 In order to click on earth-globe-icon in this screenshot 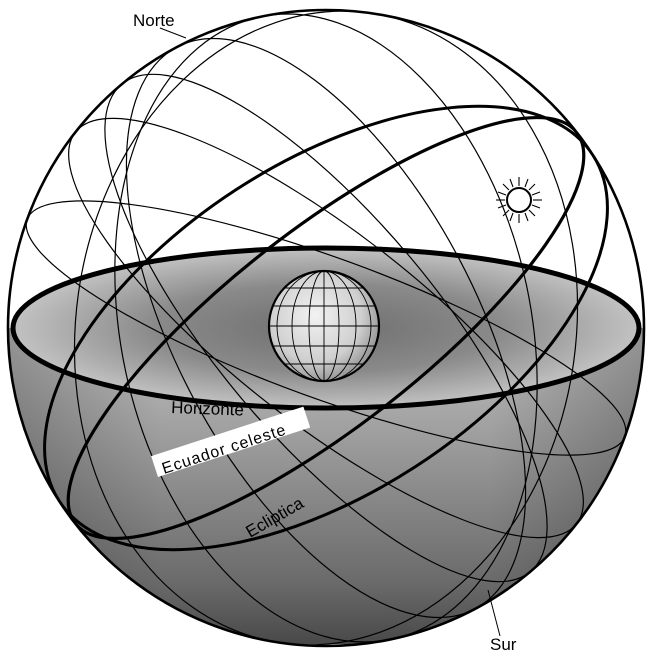, I will do `click(324, 326)`.